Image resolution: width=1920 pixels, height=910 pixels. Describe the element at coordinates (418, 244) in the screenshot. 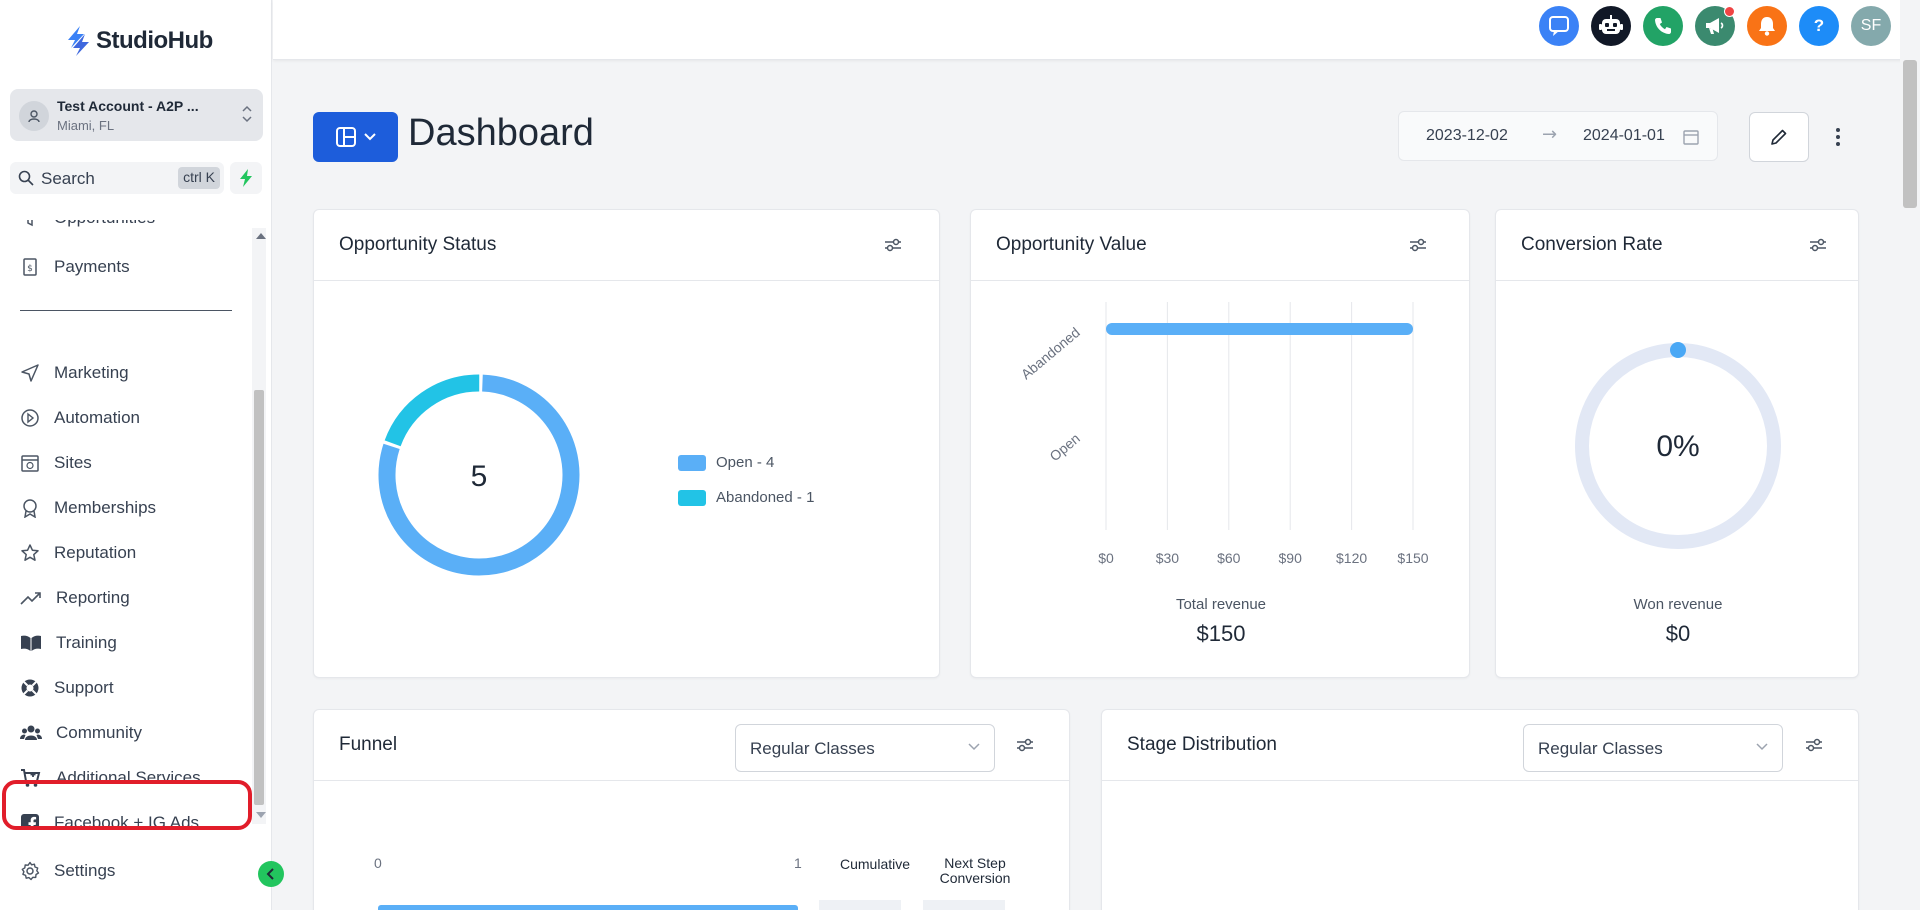

I see `card-title: Opportunity Status` at that location.